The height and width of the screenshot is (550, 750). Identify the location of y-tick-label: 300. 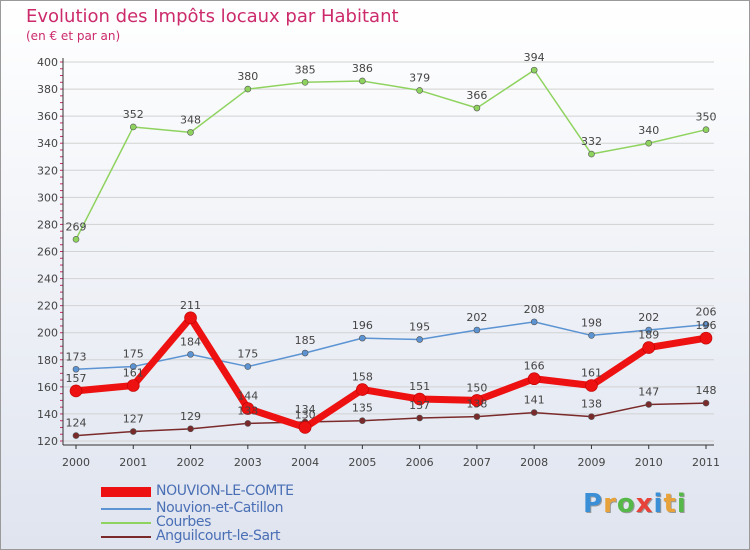
(47, 197).